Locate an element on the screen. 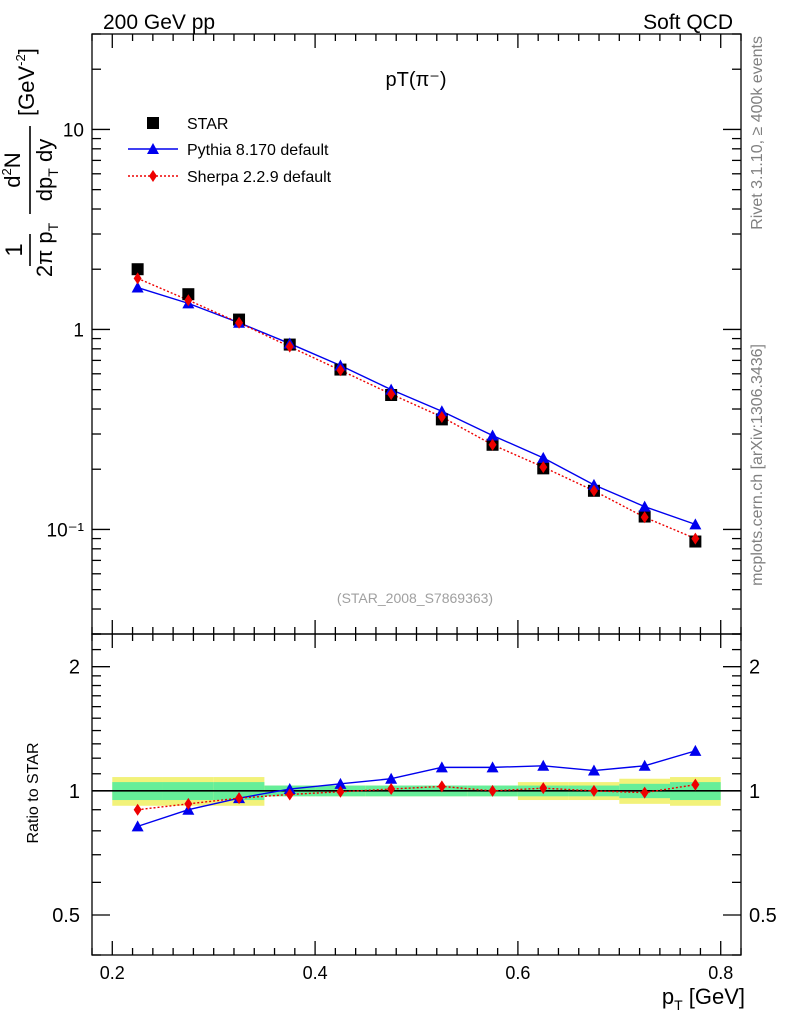 The height and width of the screenshot is (1024, 786). svg-text: [GeV-2] is located at coordinates (26, 82).